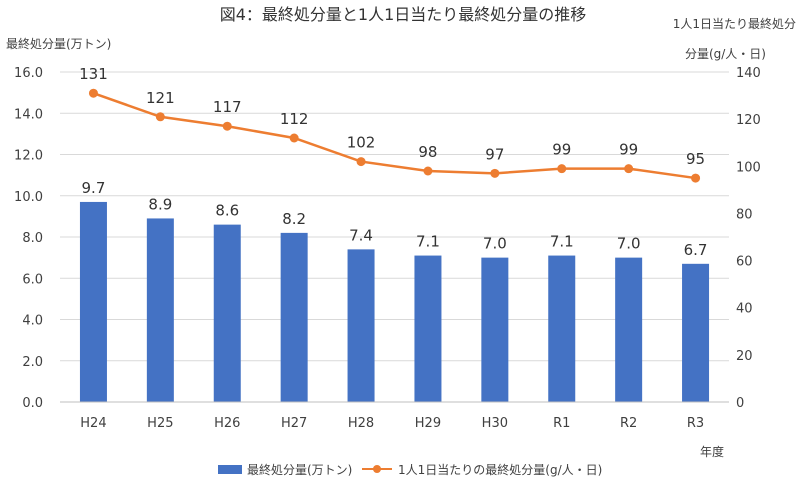 This screenshot has height=493, width=806. Describe the element at coordinates (361, 235) in the screenshot. I see `bar-data-label: 7.4` at that location.